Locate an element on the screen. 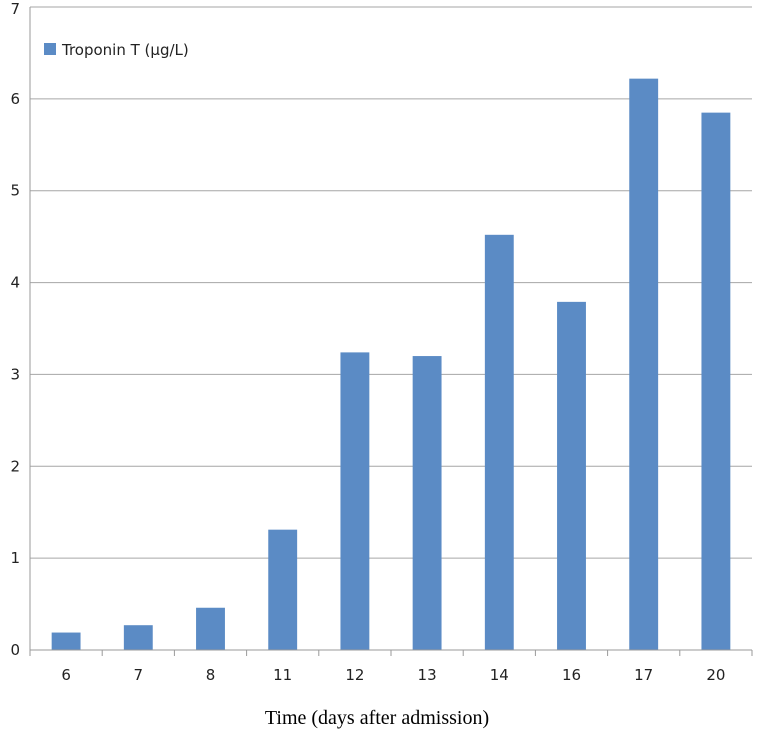  x-tick-label: 16 is located at coordinates (571, 675).